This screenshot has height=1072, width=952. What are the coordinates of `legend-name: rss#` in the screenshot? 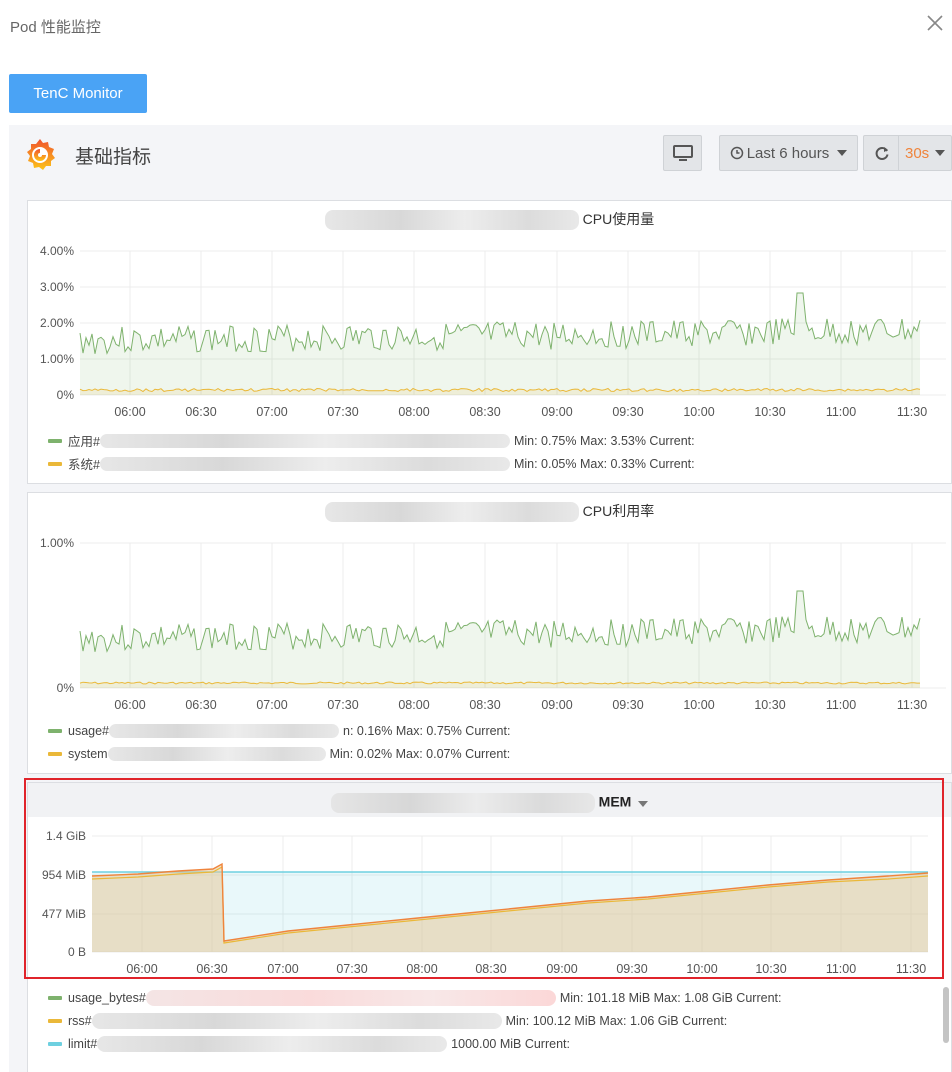 It's located at (80, 1021).